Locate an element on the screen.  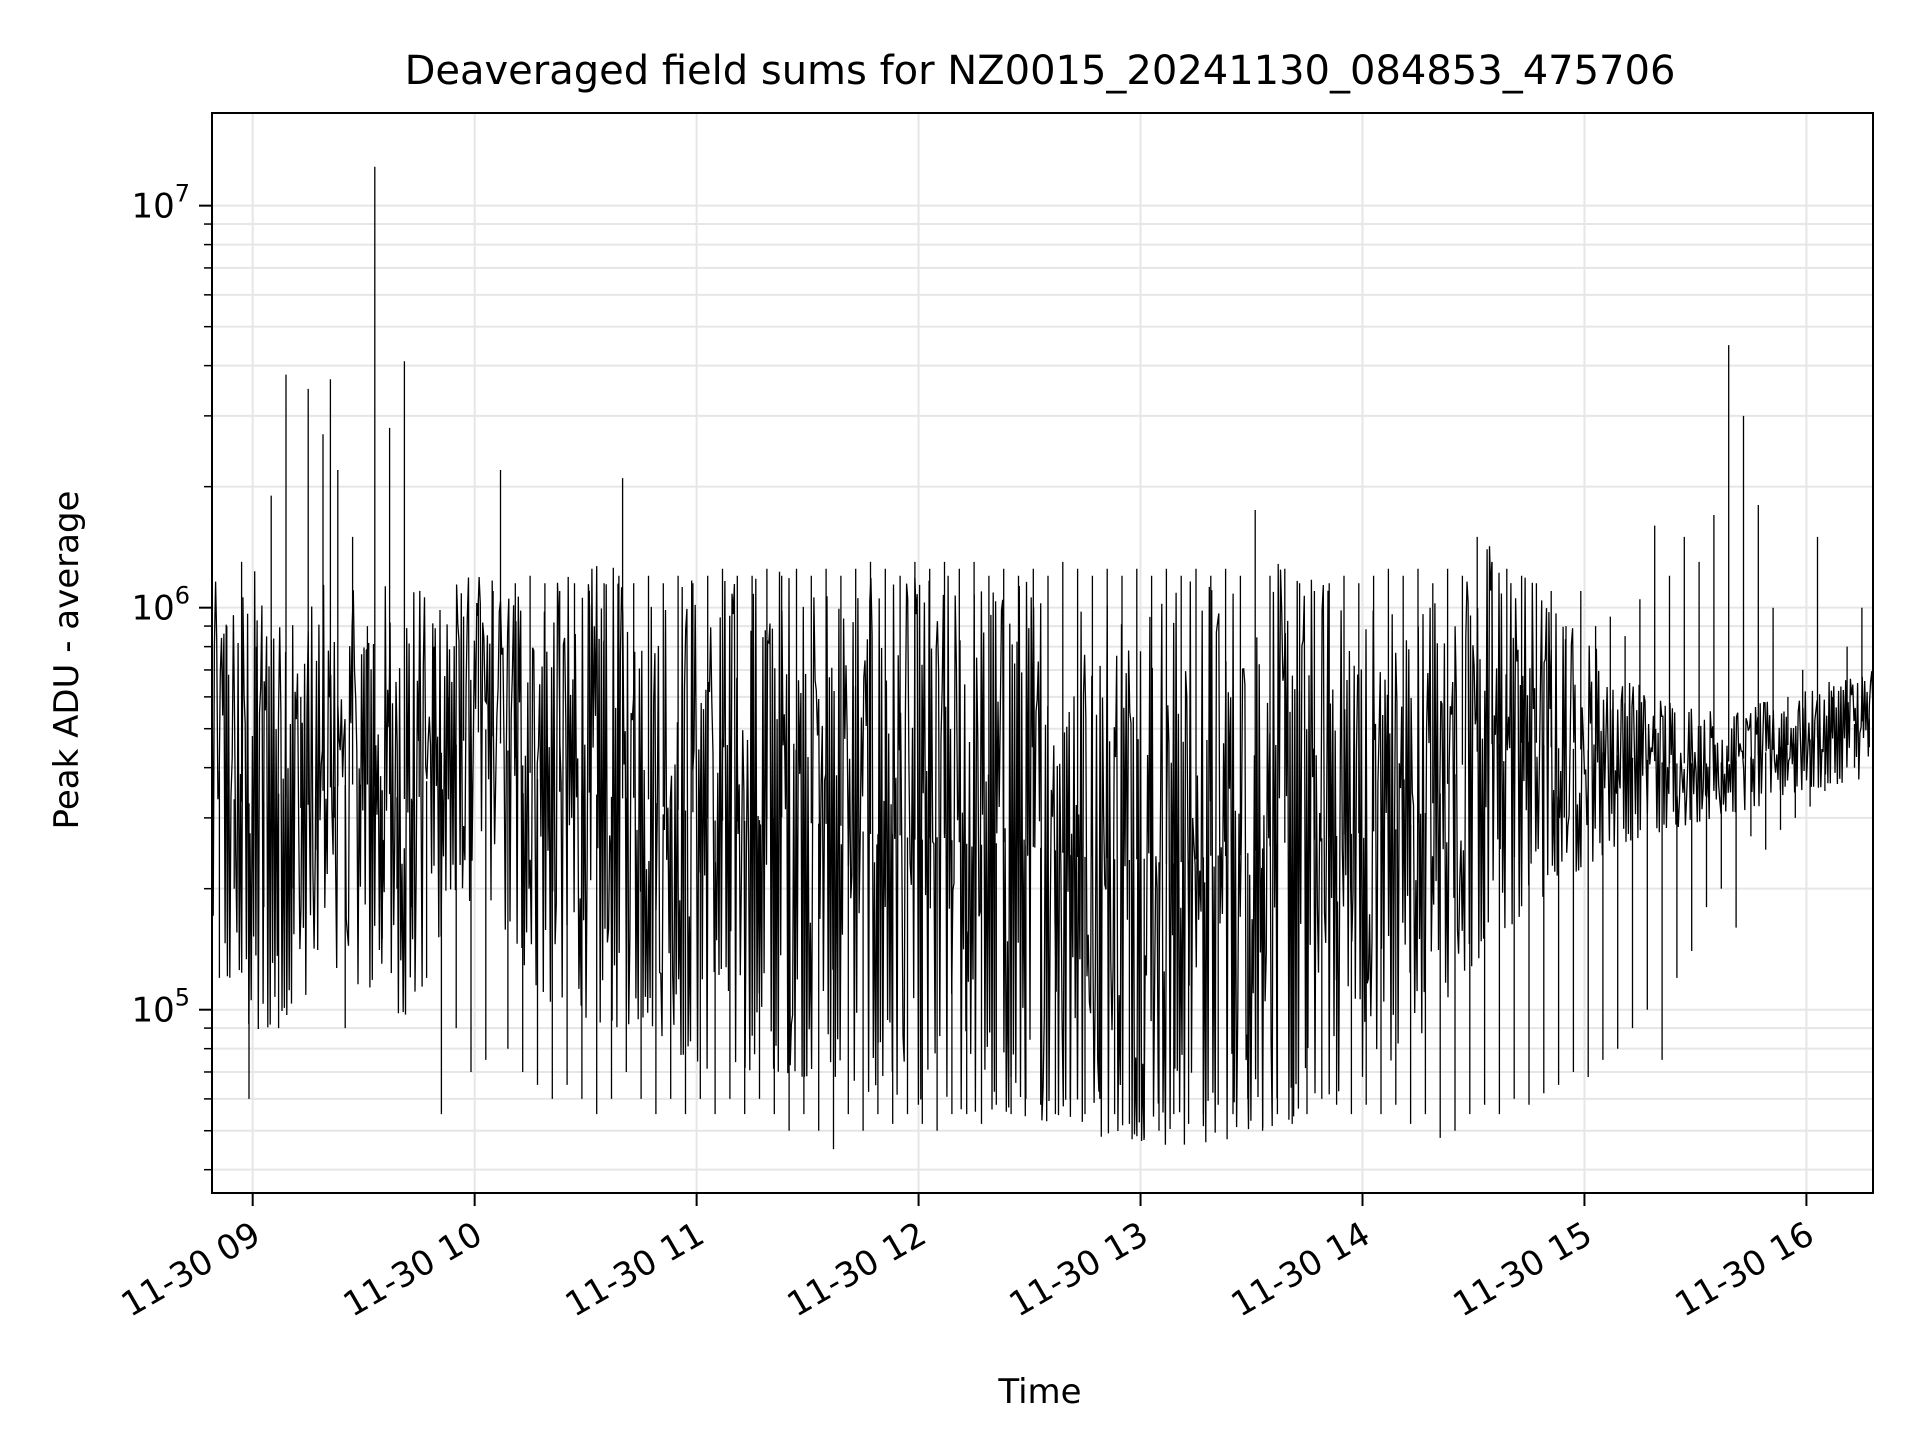
y-tick-label: 10⁵ is located at coordinates (160, 1007).